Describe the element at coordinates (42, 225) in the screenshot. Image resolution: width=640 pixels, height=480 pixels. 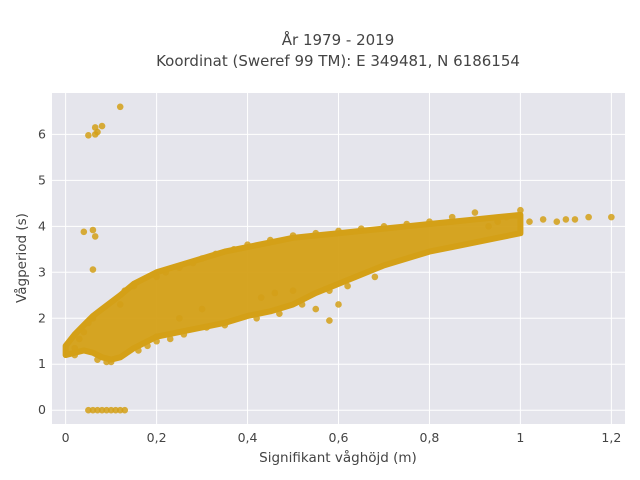
I see `y-tick-label: 4` at that location.